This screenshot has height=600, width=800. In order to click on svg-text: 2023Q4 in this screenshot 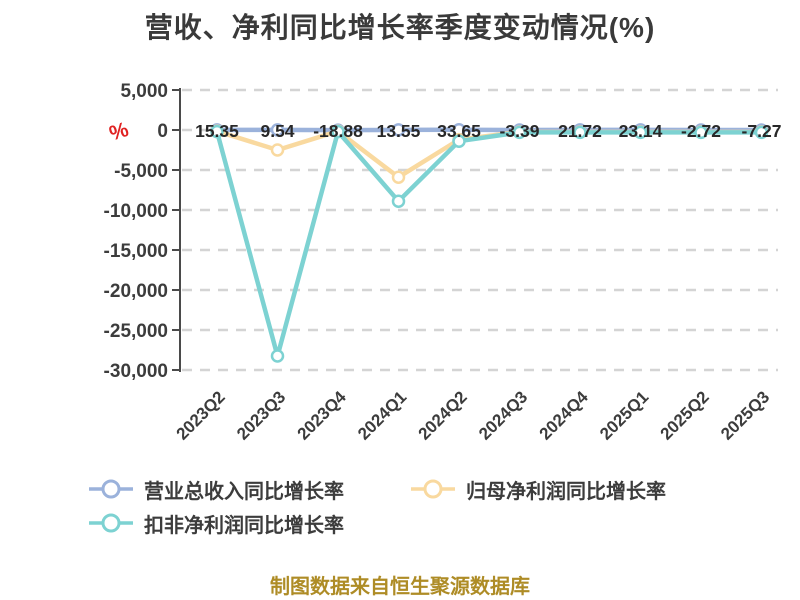, I will do `click(322, 415)`.